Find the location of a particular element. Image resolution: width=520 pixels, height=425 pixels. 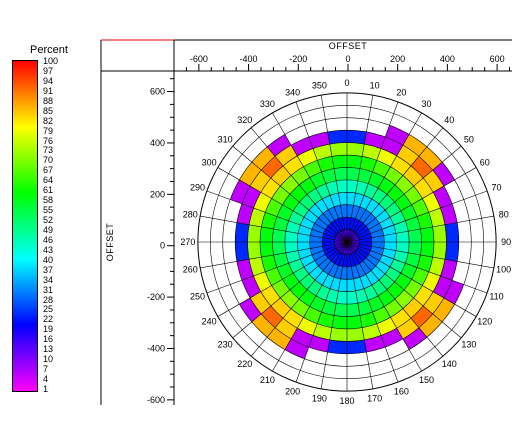

angle-label: 120 is located at coordinates (484, 322).